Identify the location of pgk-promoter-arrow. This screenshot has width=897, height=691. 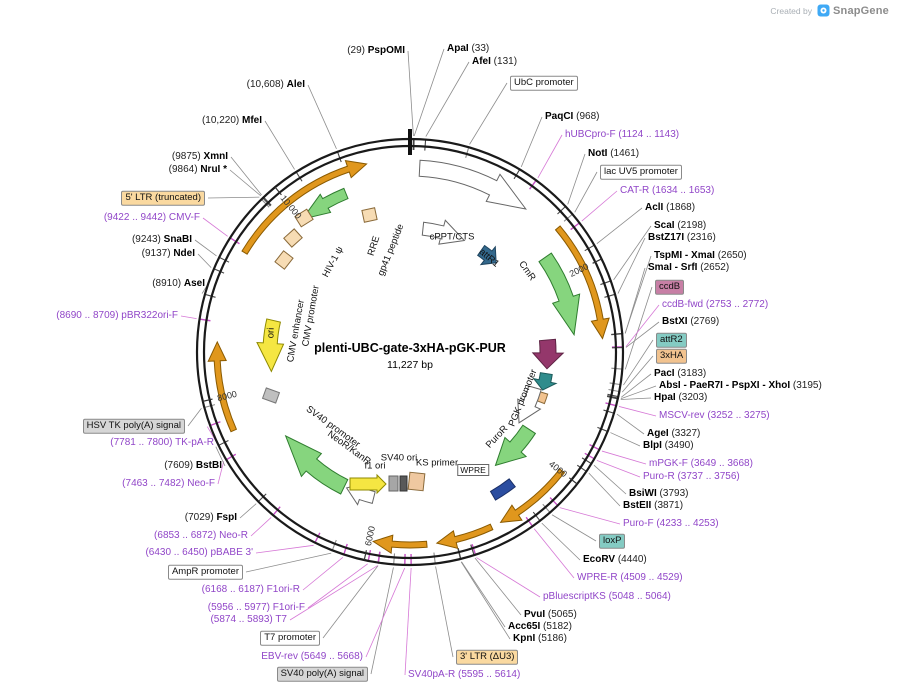
(529, 404).